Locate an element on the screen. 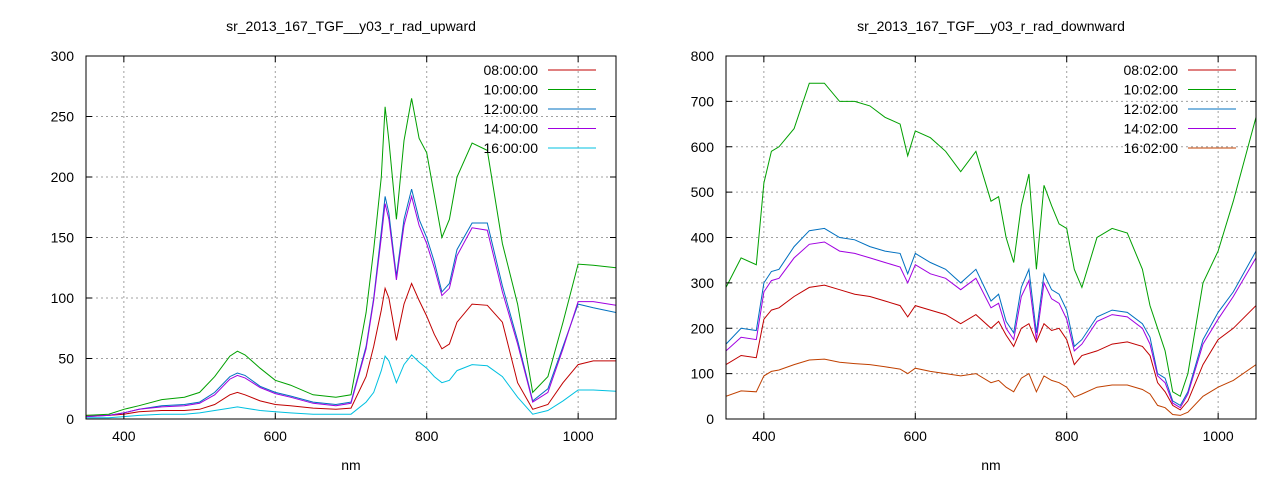  legend-label-1: 08:02:00 is located at coordinates (1151, 70).